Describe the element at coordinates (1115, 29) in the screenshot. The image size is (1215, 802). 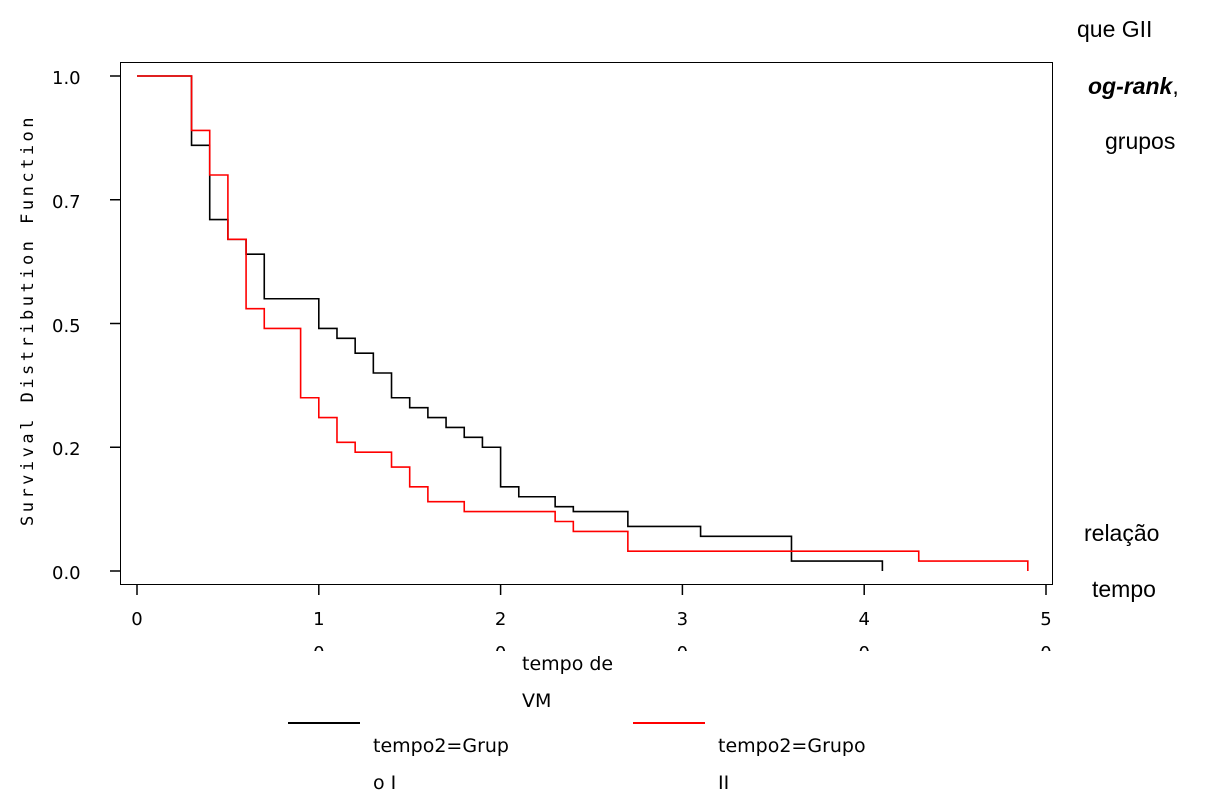
I see `background-text-line-1: que GII` at that location.